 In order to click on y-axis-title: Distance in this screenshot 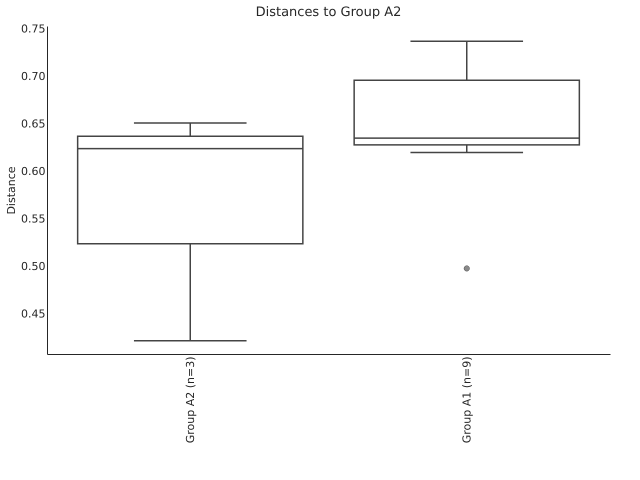, I will do `click(11, 190)`.